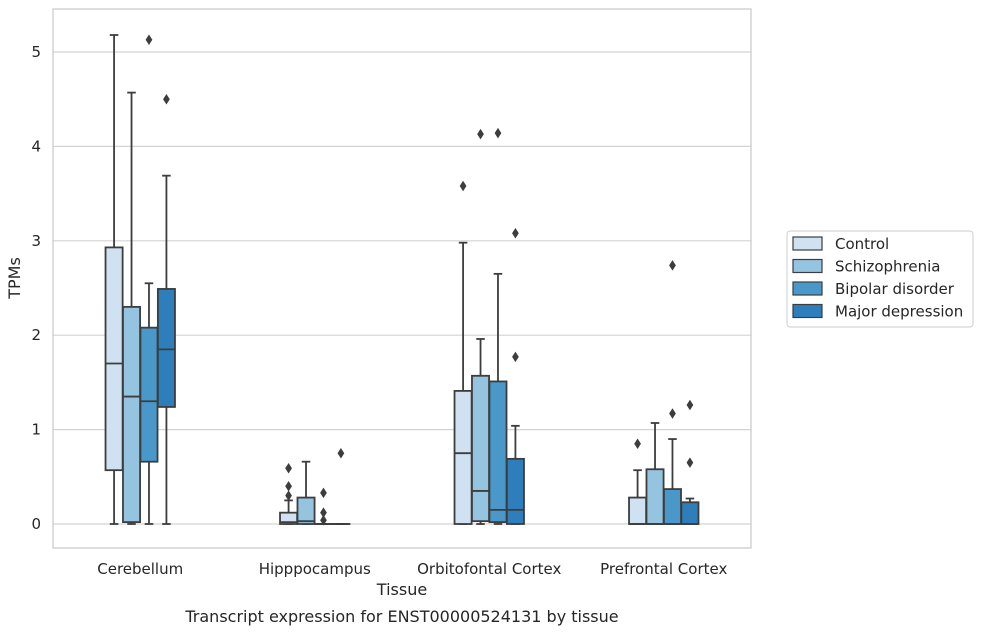 The height and width of the screenshot is (634, 983). I want to click on legend-frame, so click(880, 279).